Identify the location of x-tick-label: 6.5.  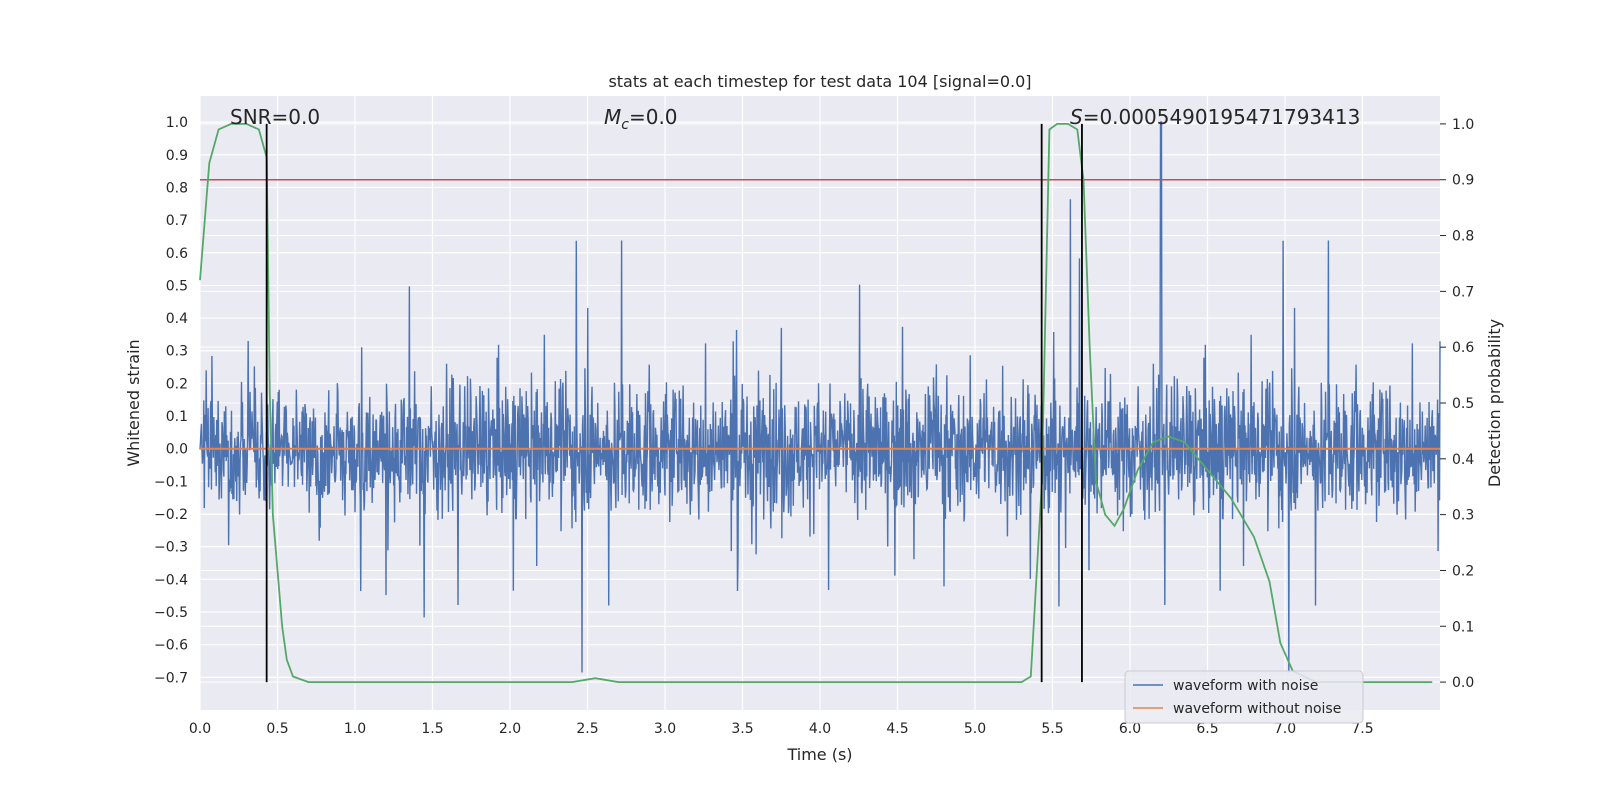
(1207, 729).